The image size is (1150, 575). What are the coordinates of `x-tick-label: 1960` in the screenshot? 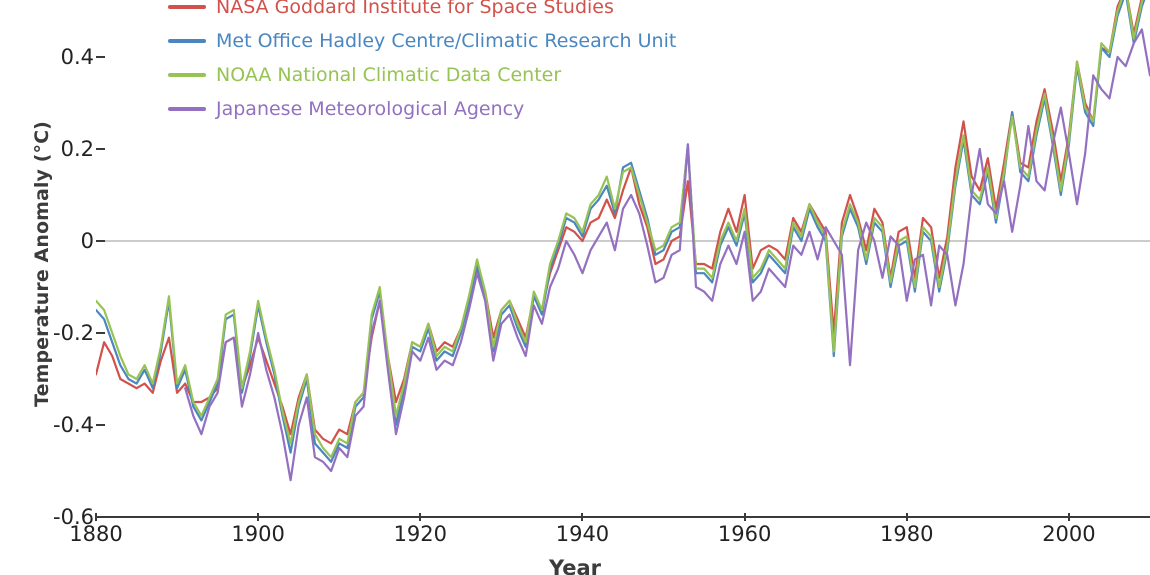 It's located at (744, 534).